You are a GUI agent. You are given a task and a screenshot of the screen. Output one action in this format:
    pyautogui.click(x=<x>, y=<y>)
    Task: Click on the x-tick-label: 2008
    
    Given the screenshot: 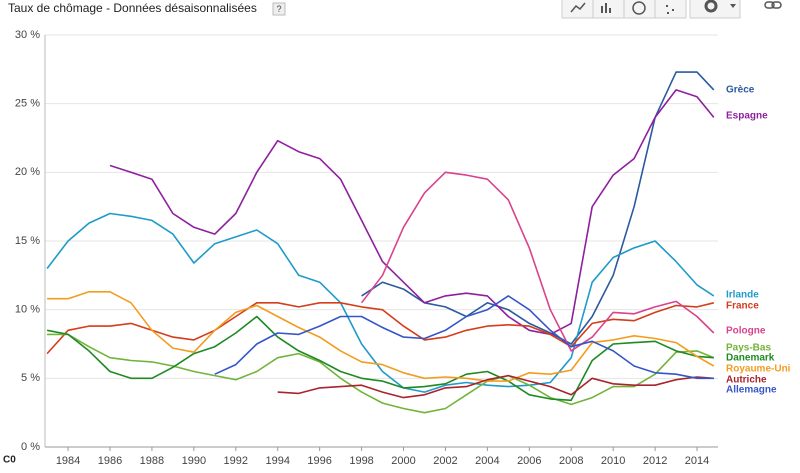 What is the action you would take?
    pyautogui.click(x=571, y=461)
    